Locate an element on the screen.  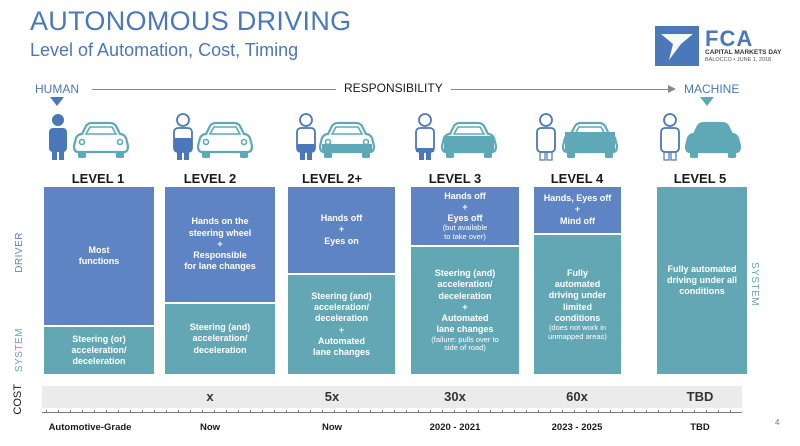
level-title: LEVEL 2 is located at coordinates (210, 178).